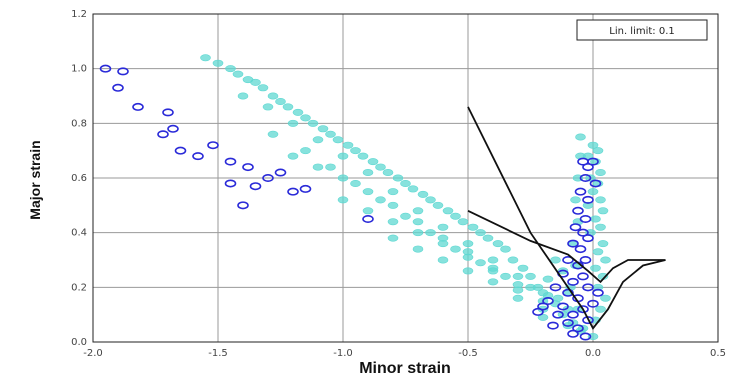 The height and width of the screenshot is (378, 741). I want to click on legend-frame, so click(642, 30).